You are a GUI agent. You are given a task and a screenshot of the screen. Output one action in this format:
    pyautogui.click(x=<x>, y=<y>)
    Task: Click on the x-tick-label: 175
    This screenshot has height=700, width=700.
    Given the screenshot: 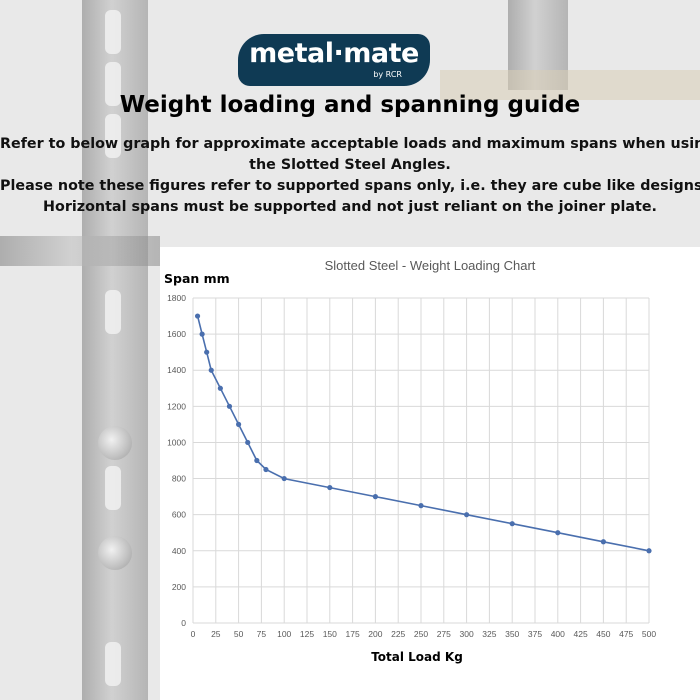 What is the action you would take?
    pyautogui.click(x=353, y=634)
    